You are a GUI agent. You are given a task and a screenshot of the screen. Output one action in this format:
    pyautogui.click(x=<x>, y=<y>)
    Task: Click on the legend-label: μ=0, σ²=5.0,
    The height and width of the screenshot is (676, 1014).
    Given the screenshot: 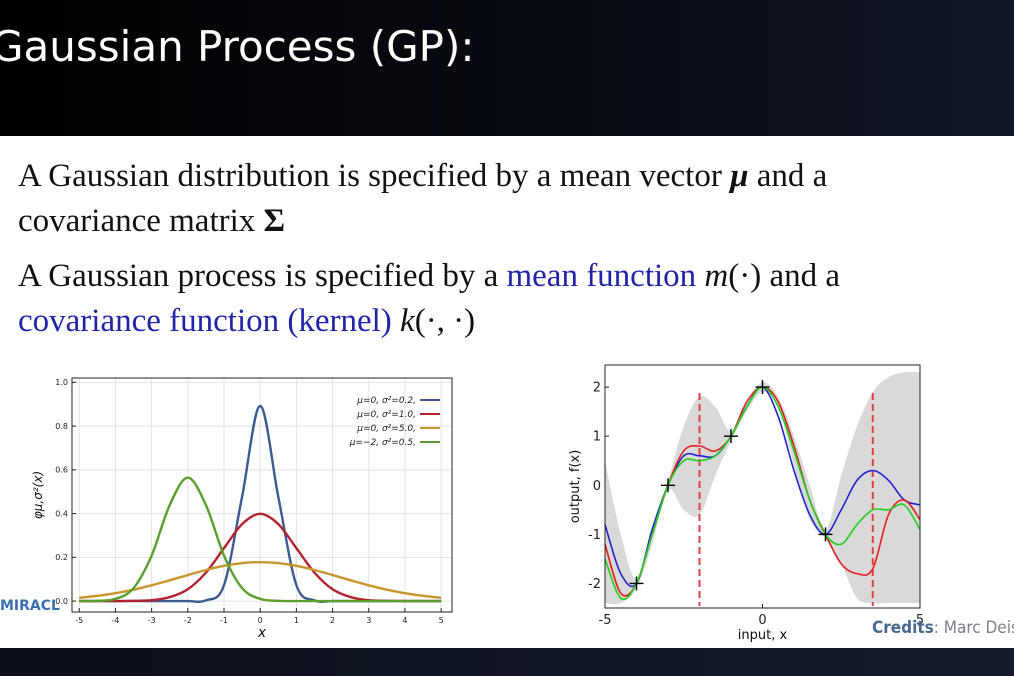 What is the action you would take?
    pyautogui.click(x=386, y=429)
    